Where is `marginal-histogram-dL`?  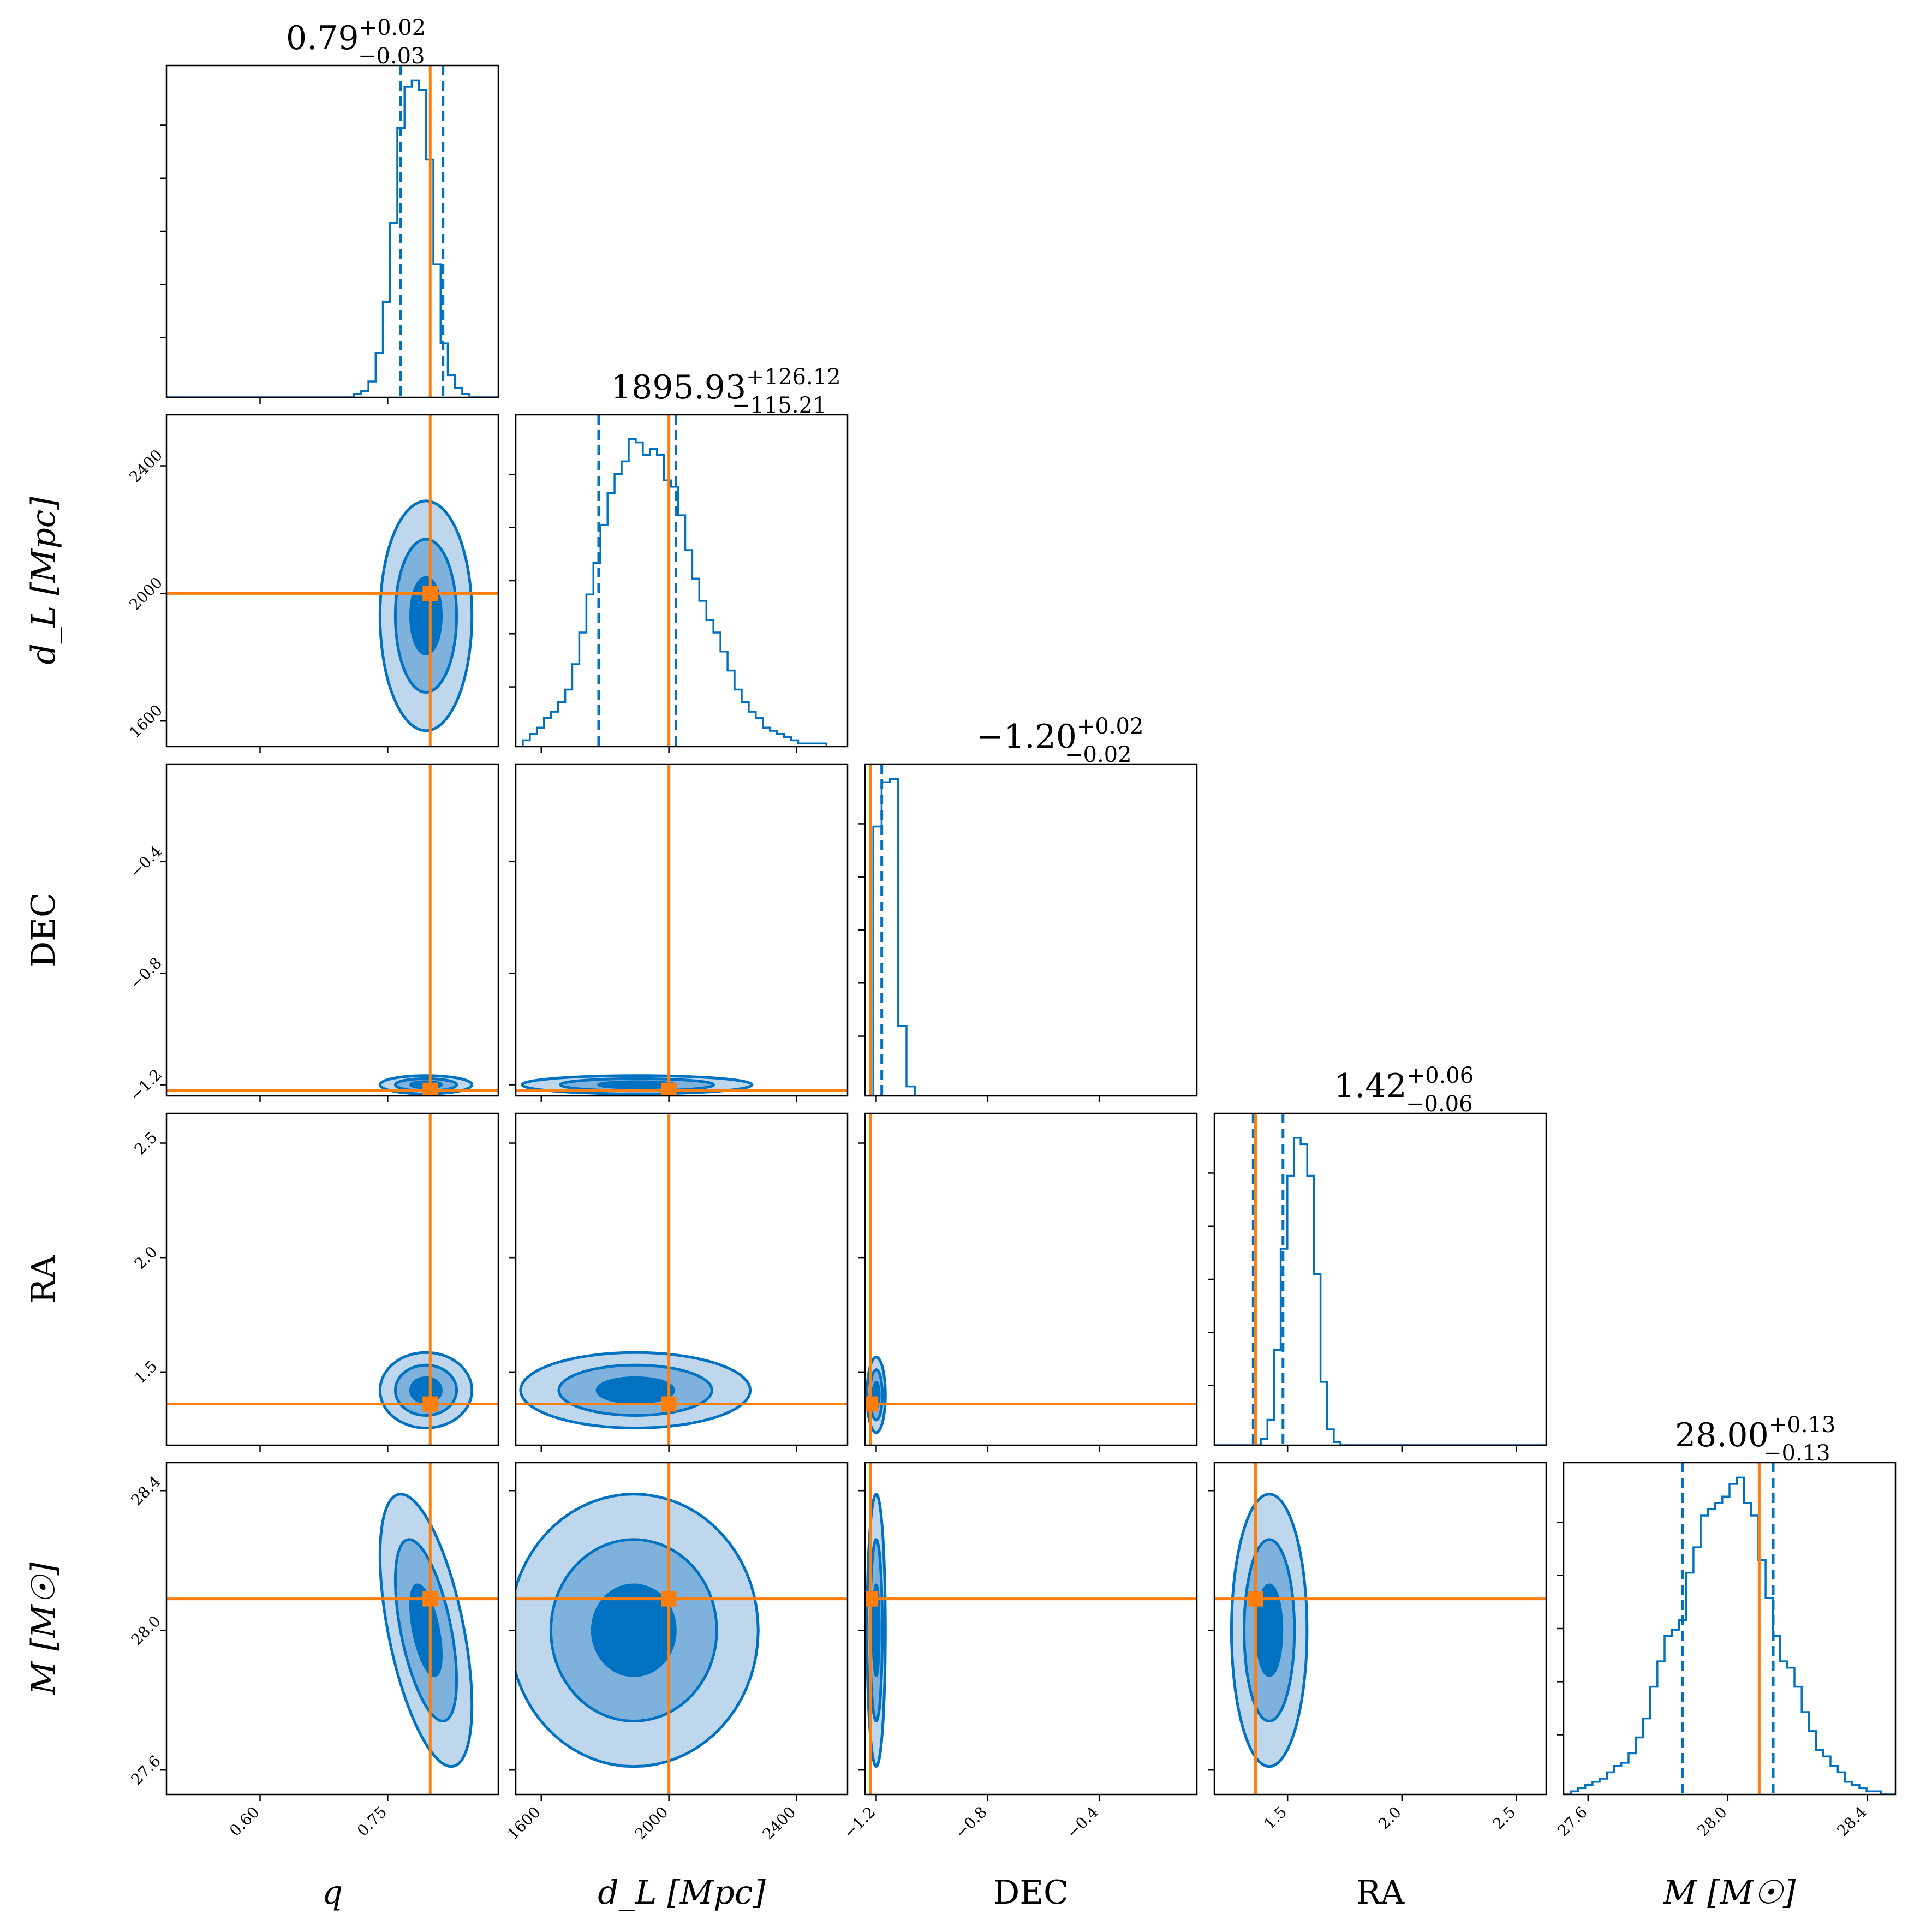 marginal-histogram-dL is located at coordinates (682, 581).